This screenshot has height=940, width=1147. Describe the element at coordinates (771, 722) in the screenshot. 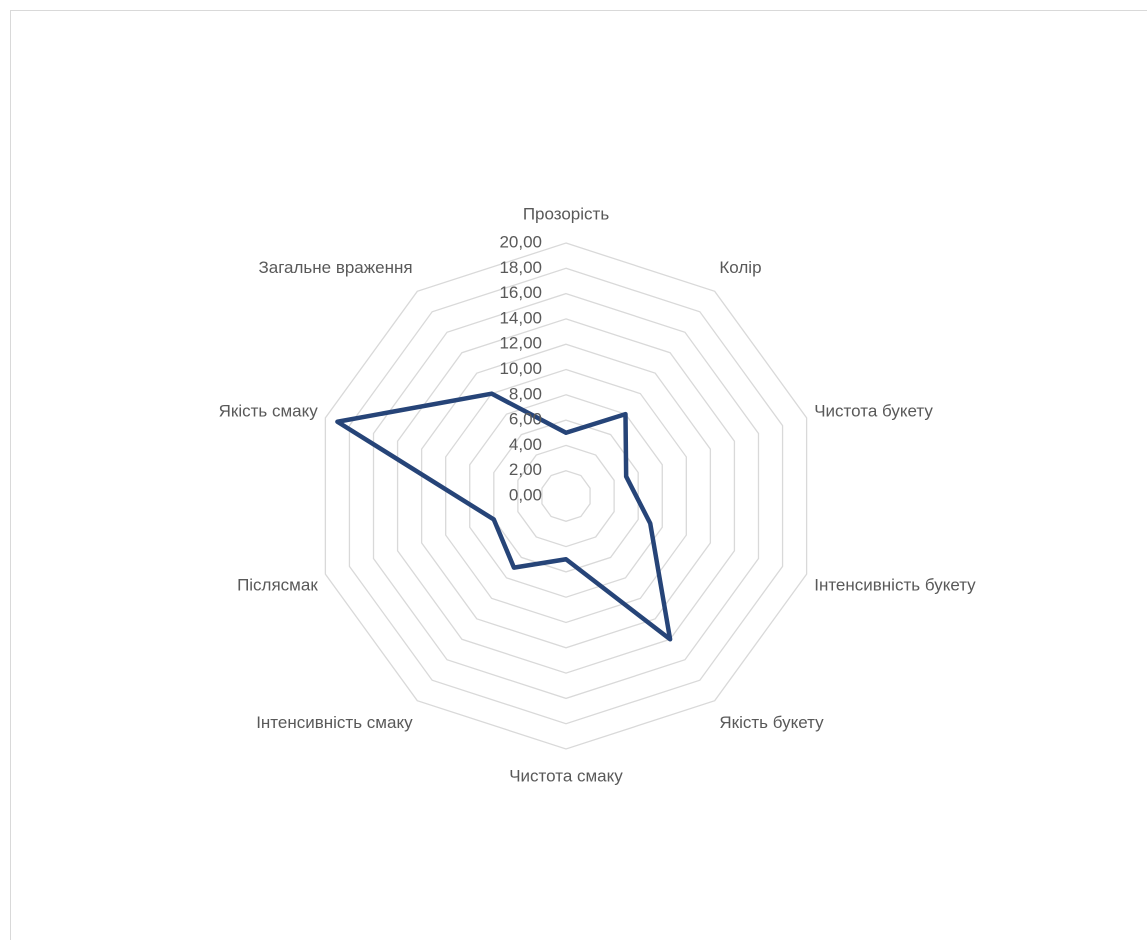

I see `category-label: Якість букету` at that location.